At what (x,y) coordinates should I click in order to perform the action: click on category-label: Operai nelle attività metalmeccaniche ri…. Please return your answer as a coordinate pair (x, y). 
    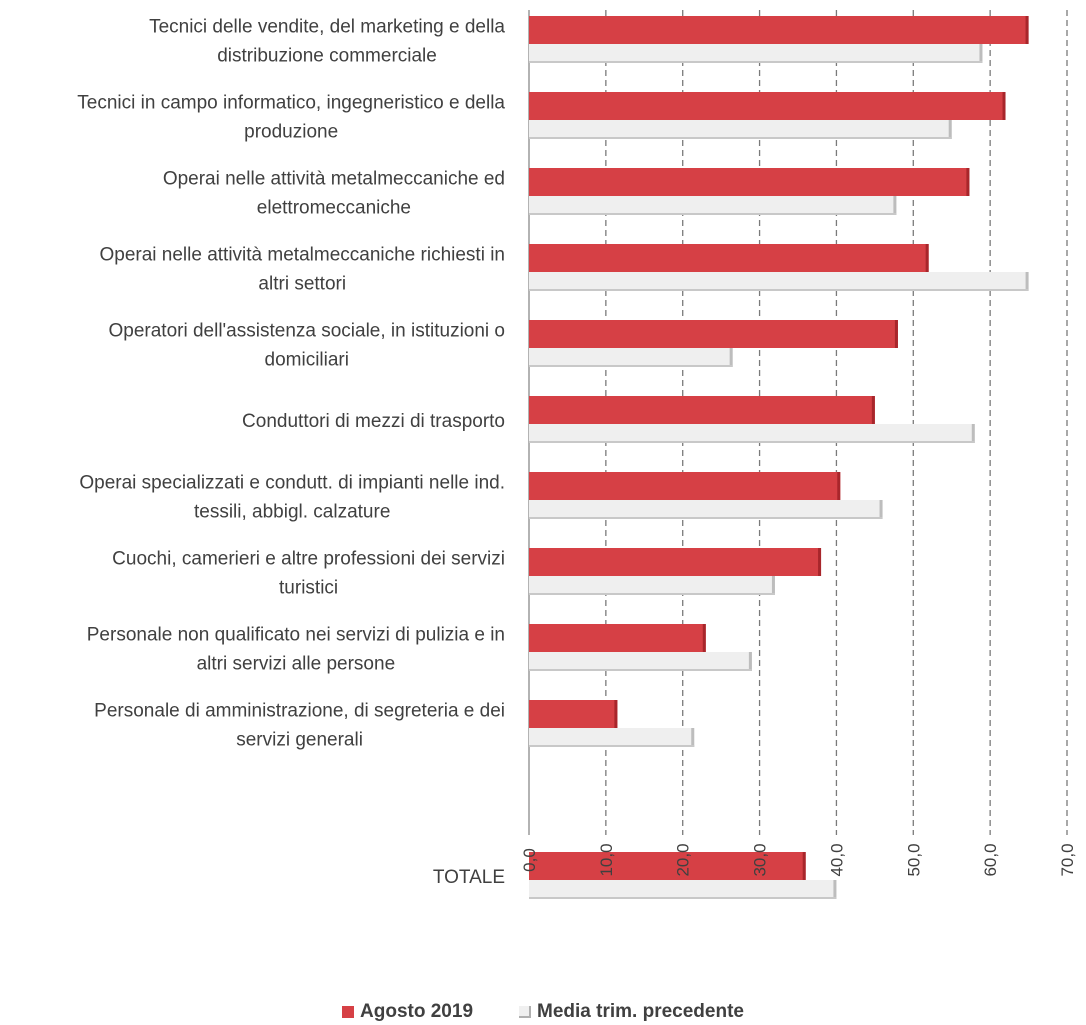
    Looking at the image, I should click on (302, 270).